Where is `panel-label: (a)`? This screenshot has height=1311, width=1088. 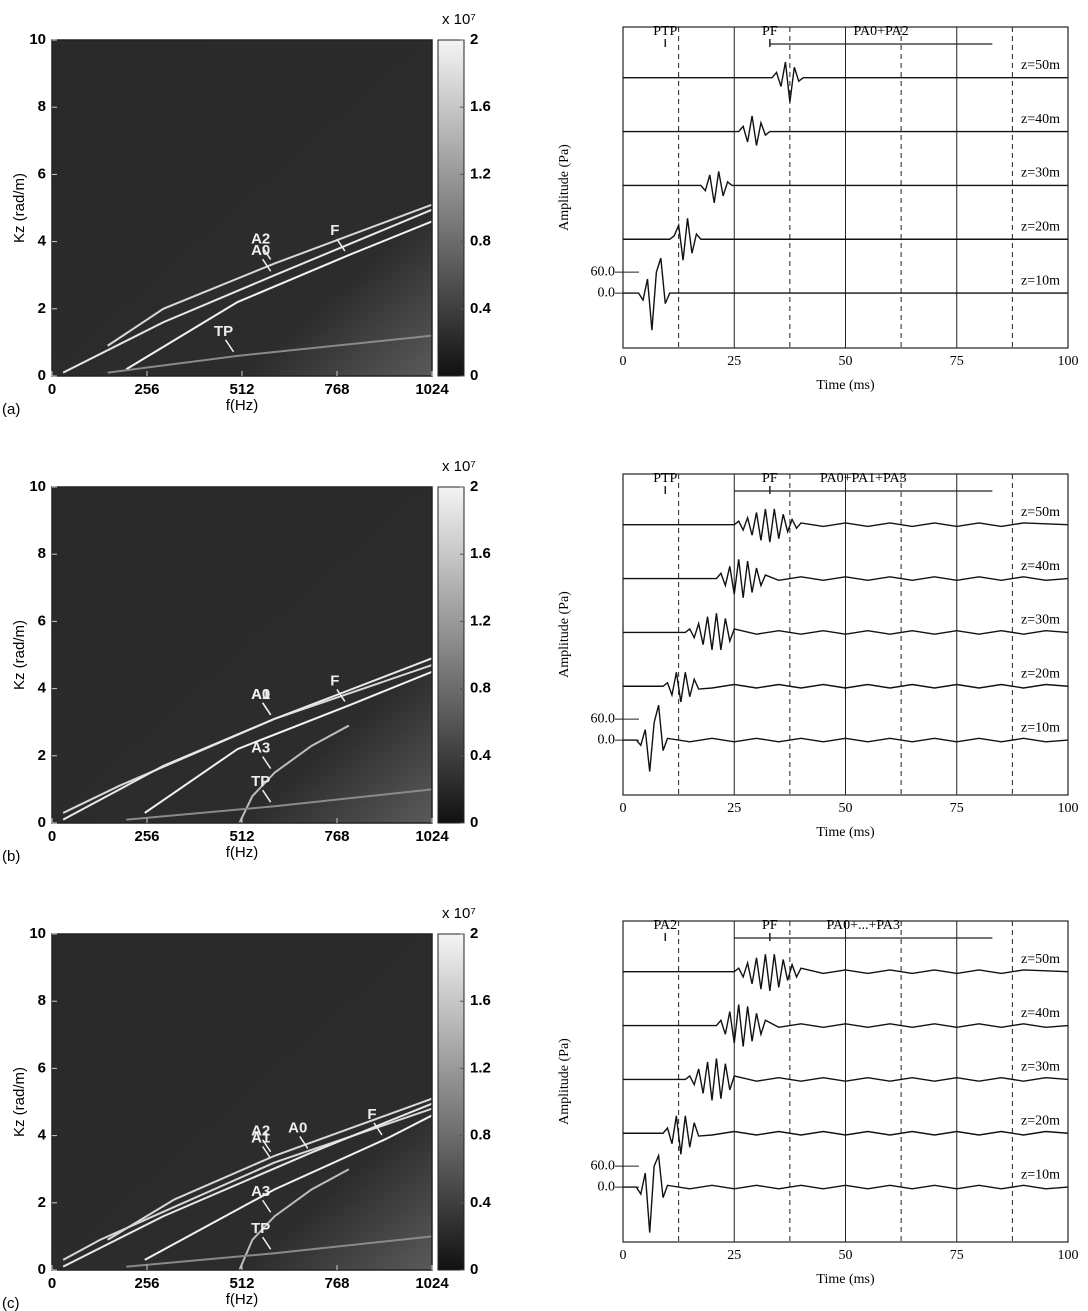
panel-label: (a) is located at coordinates (11, 409).